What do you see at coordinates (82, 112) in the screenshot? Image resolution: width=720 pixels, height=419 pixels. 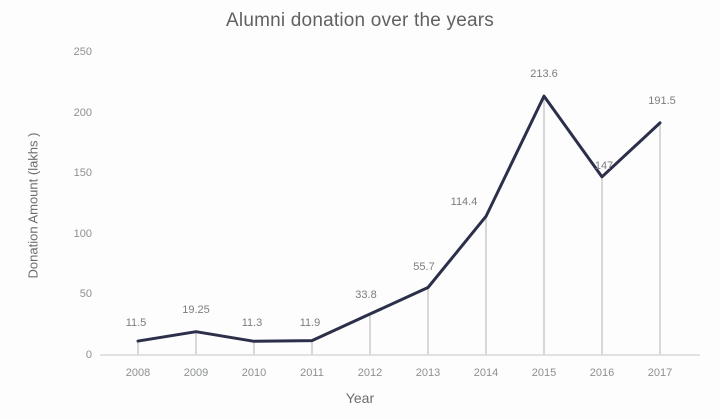 I see `y-tick-label: 200` at bounding box center [82, 112].